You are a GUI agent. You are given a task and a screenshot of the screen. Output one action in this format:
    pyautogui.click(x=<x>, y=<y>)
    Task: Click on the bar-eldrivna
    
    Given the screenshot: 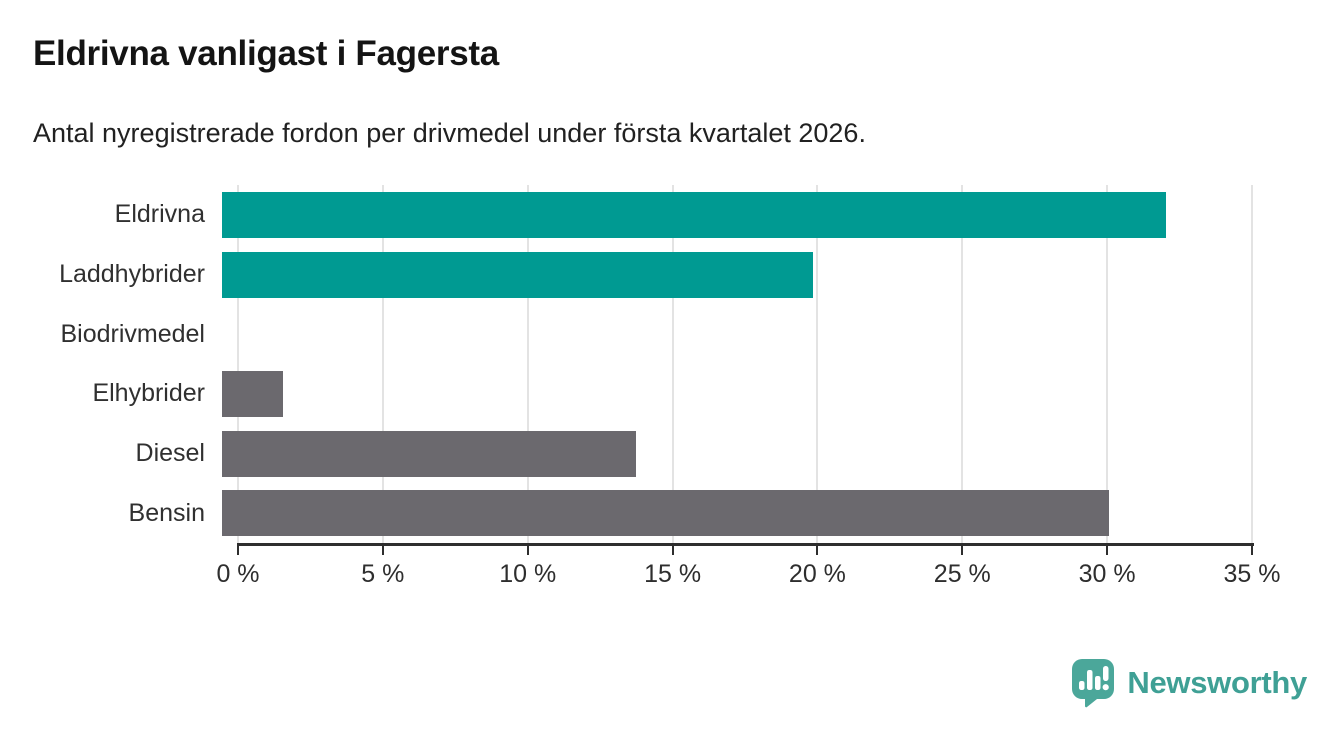 What is the action you would take?
    pyautogui.click(x=694, y=214)
    